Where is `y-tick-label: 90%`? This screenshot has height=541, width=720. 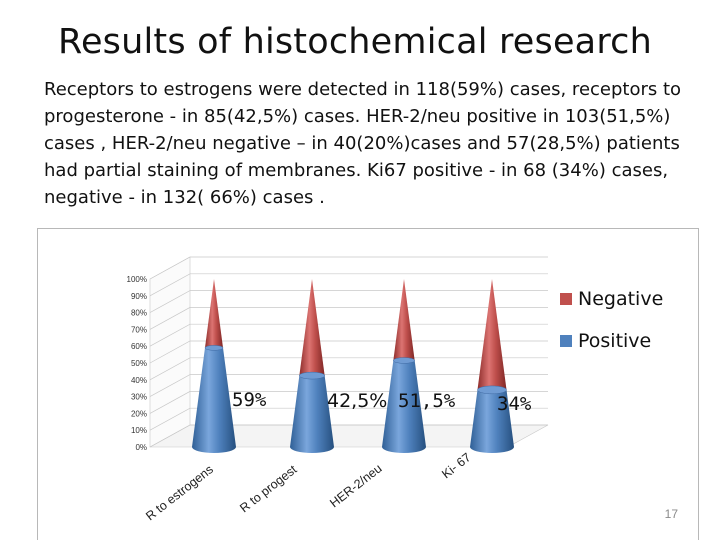
y-tick-label: 90% is located at coordinates (139, 296).